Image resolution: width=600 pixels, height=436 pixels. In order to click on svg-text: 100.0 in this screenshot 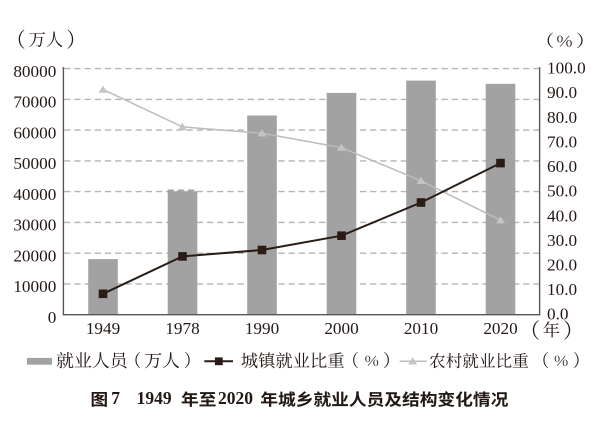, I will do `click(566, 68)`.